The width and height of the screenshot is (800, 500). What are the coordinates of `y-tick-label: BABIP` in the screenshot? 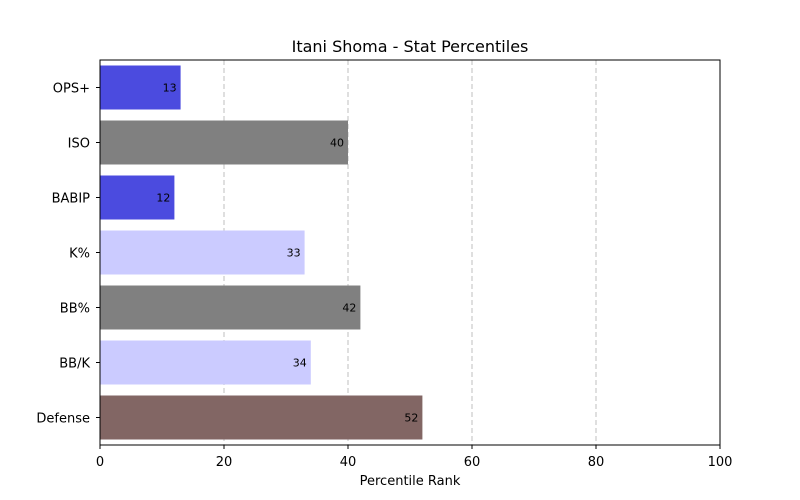 It's located at (71, 199).